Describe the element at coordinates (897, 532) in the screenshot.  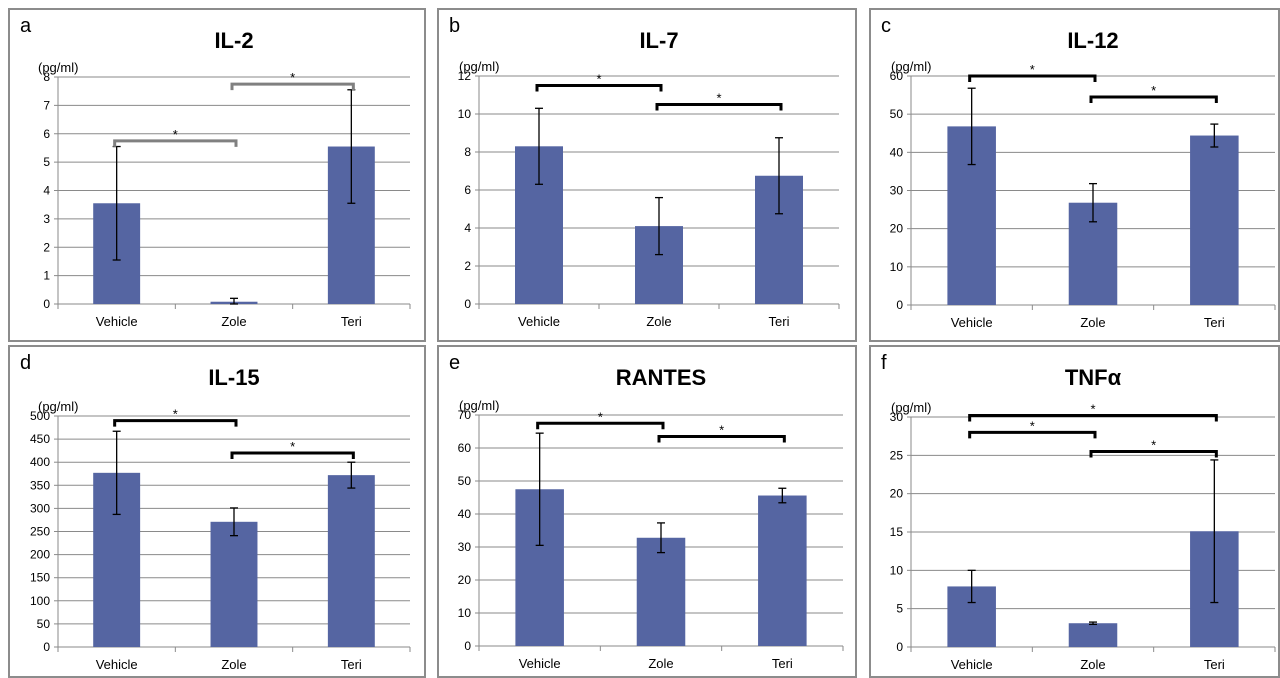
I see `y-tick-label: 15` at that location.